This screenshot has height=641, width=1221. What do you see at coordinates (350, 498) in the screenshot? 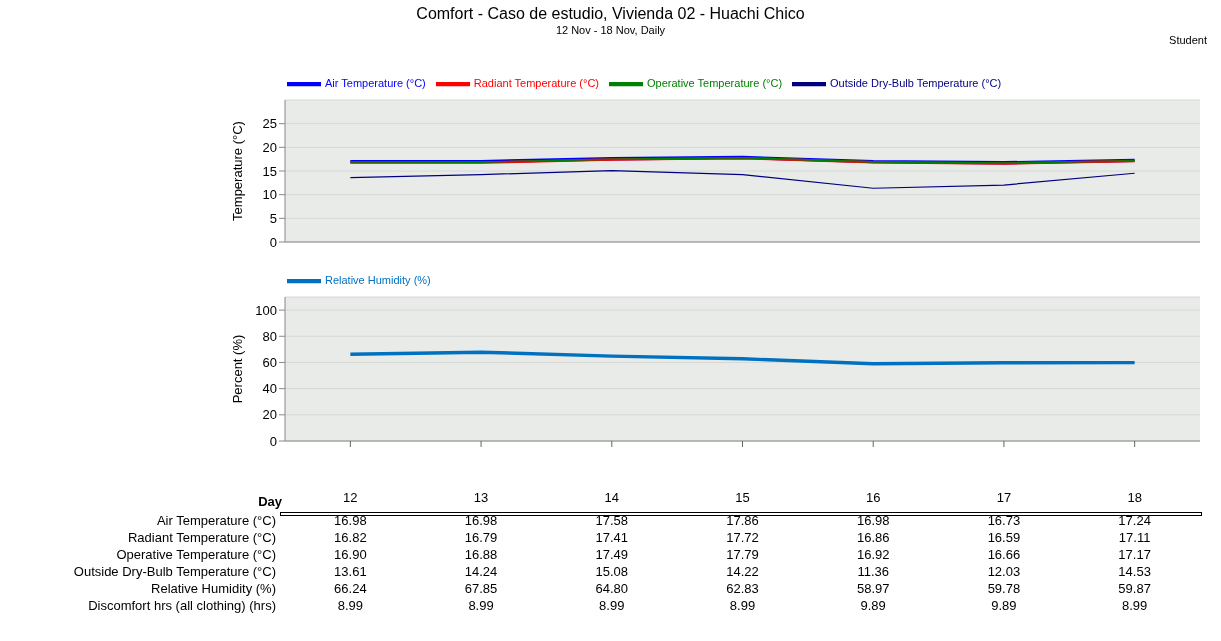
I see `x-tick-label: 12` at bounding box center [350, 498].